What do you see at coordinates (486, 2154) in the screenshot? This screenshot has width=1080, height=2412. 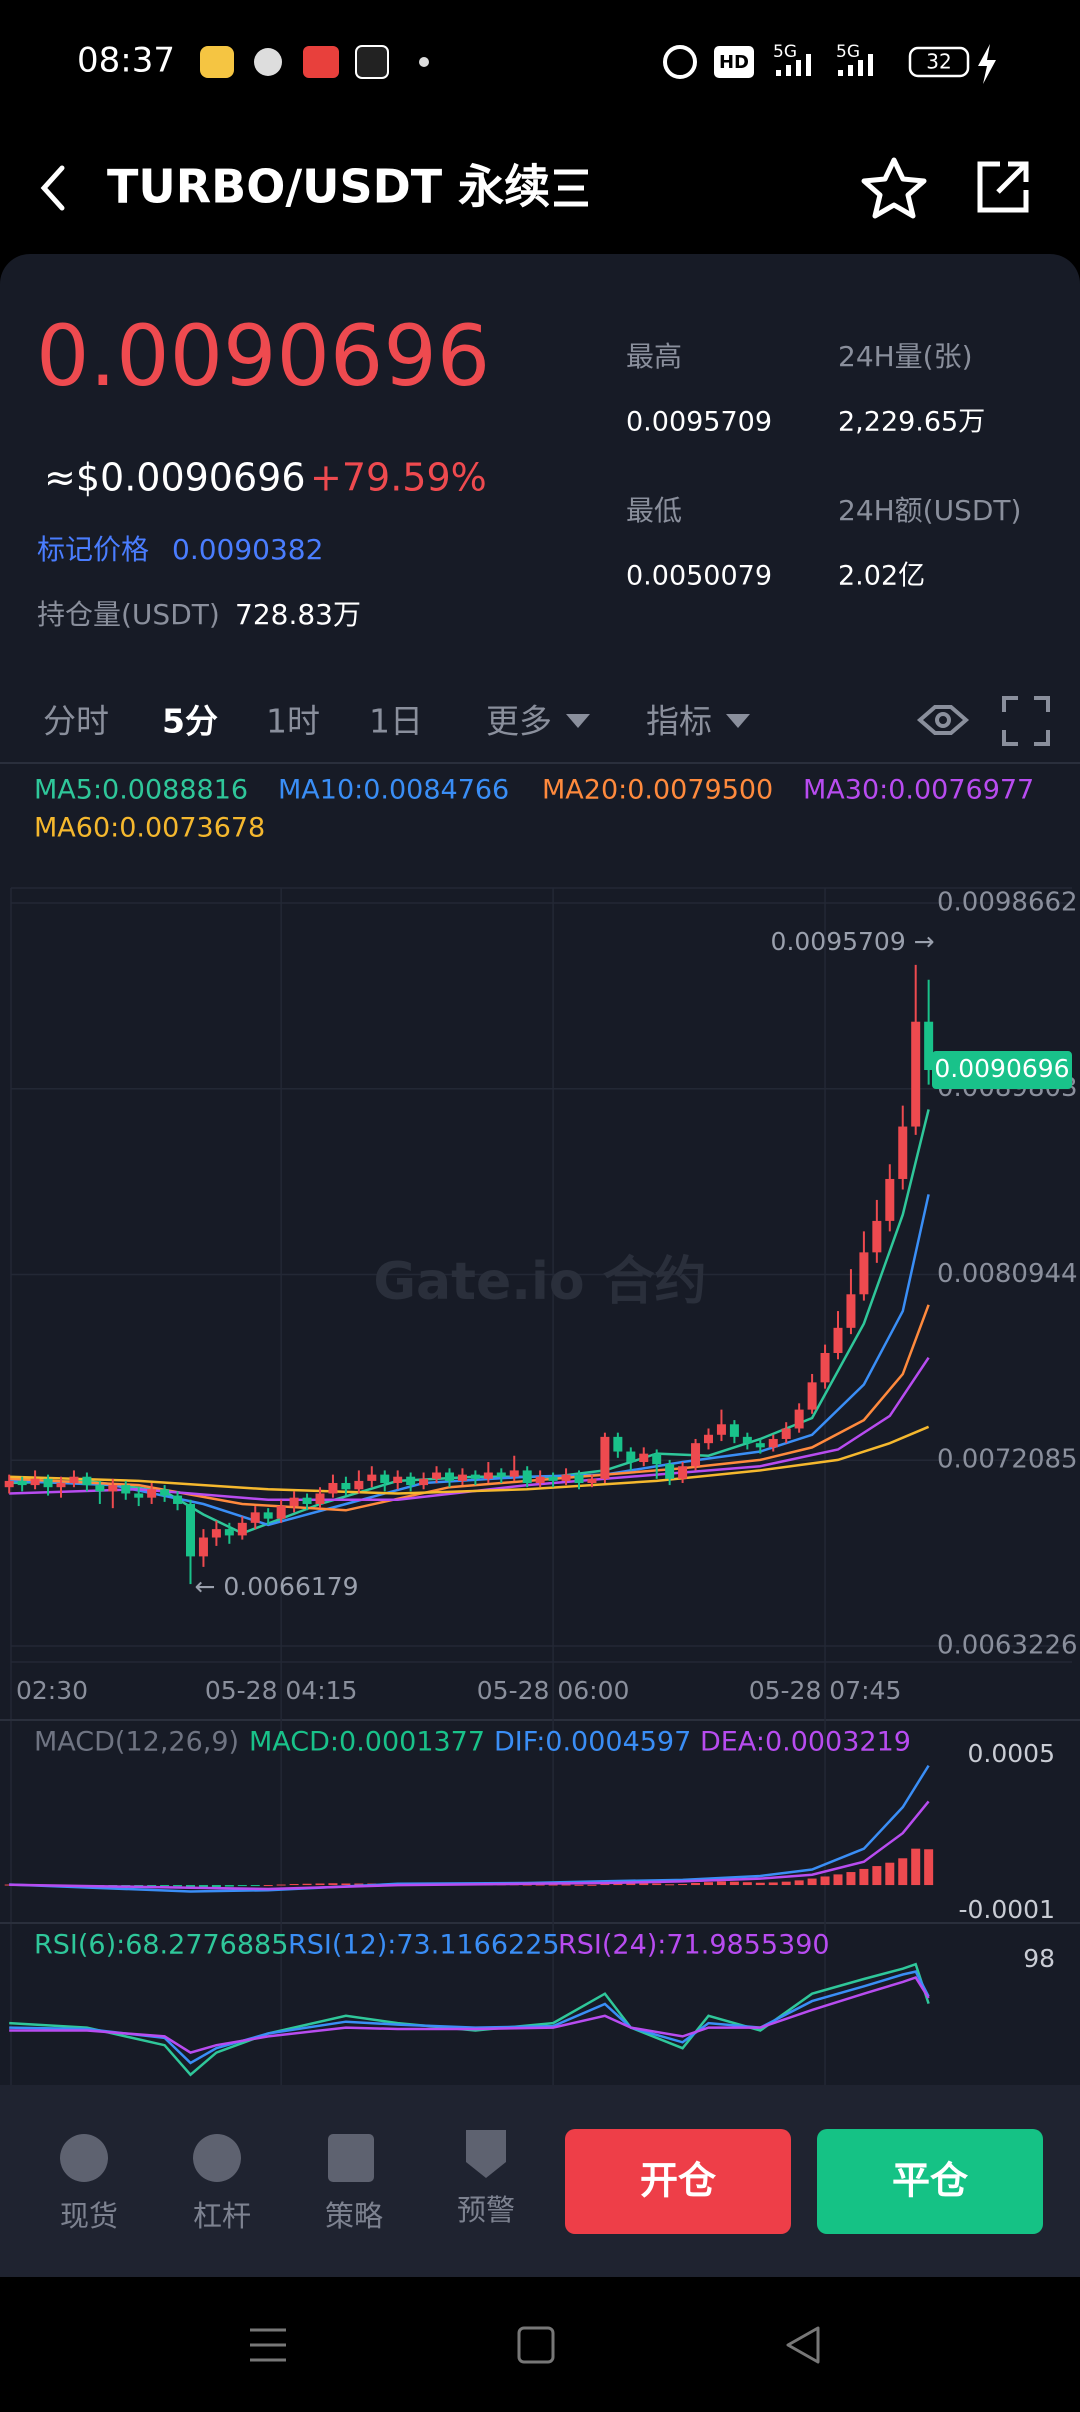 I see `alert-icon` at bounding box center [486, 2154].